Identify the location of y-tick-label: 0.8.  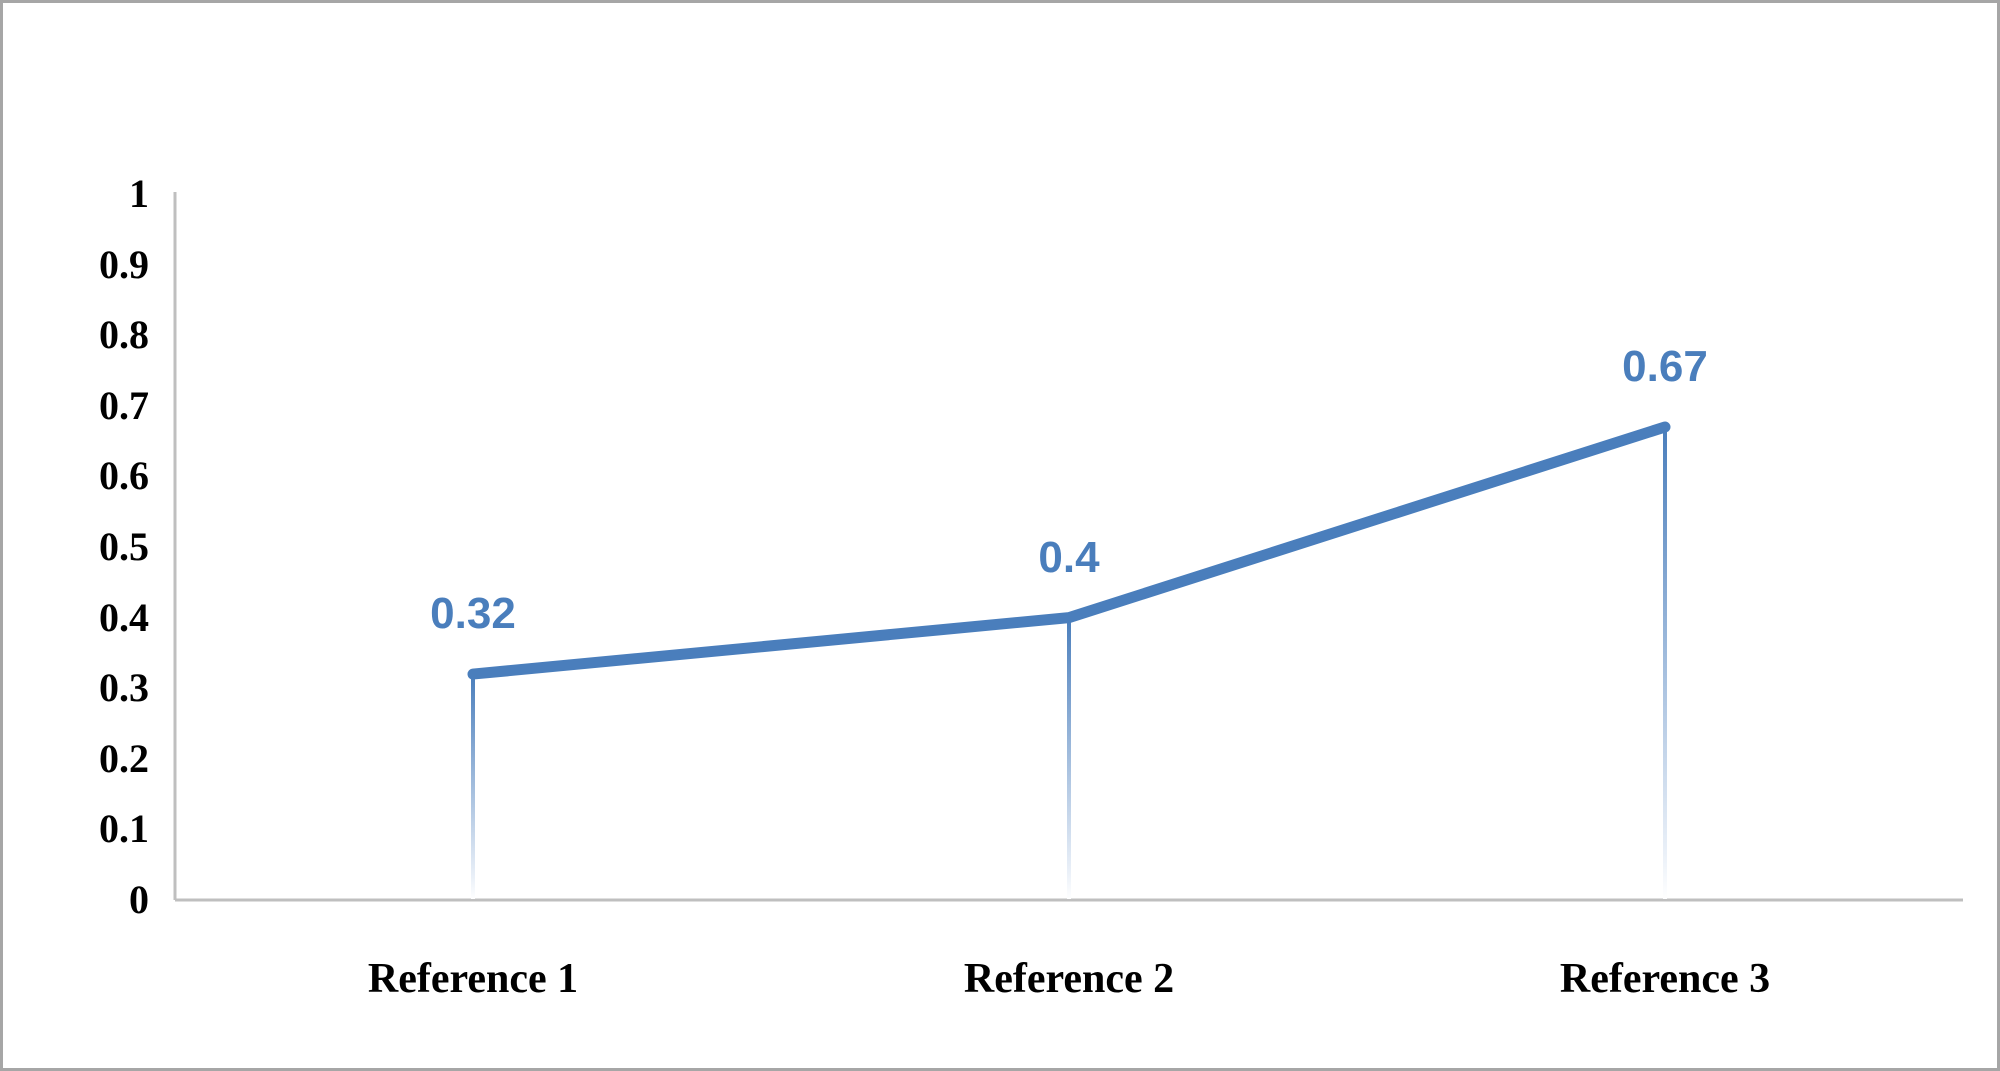
(124, 335).